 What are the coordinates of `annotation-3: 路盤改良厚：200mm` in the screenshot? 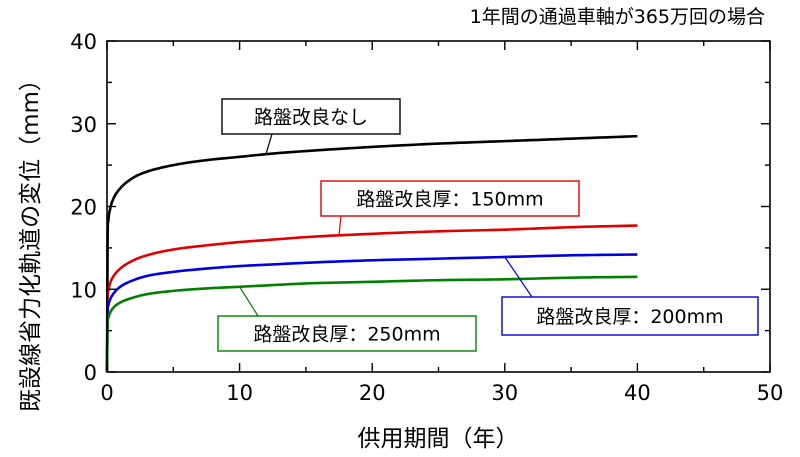 It's located at (630, 316).